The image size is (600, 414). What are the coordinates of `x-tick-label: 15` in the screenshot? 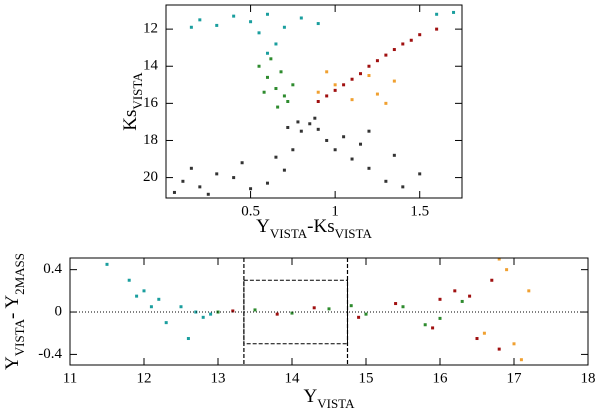 It's located at (366, 378).